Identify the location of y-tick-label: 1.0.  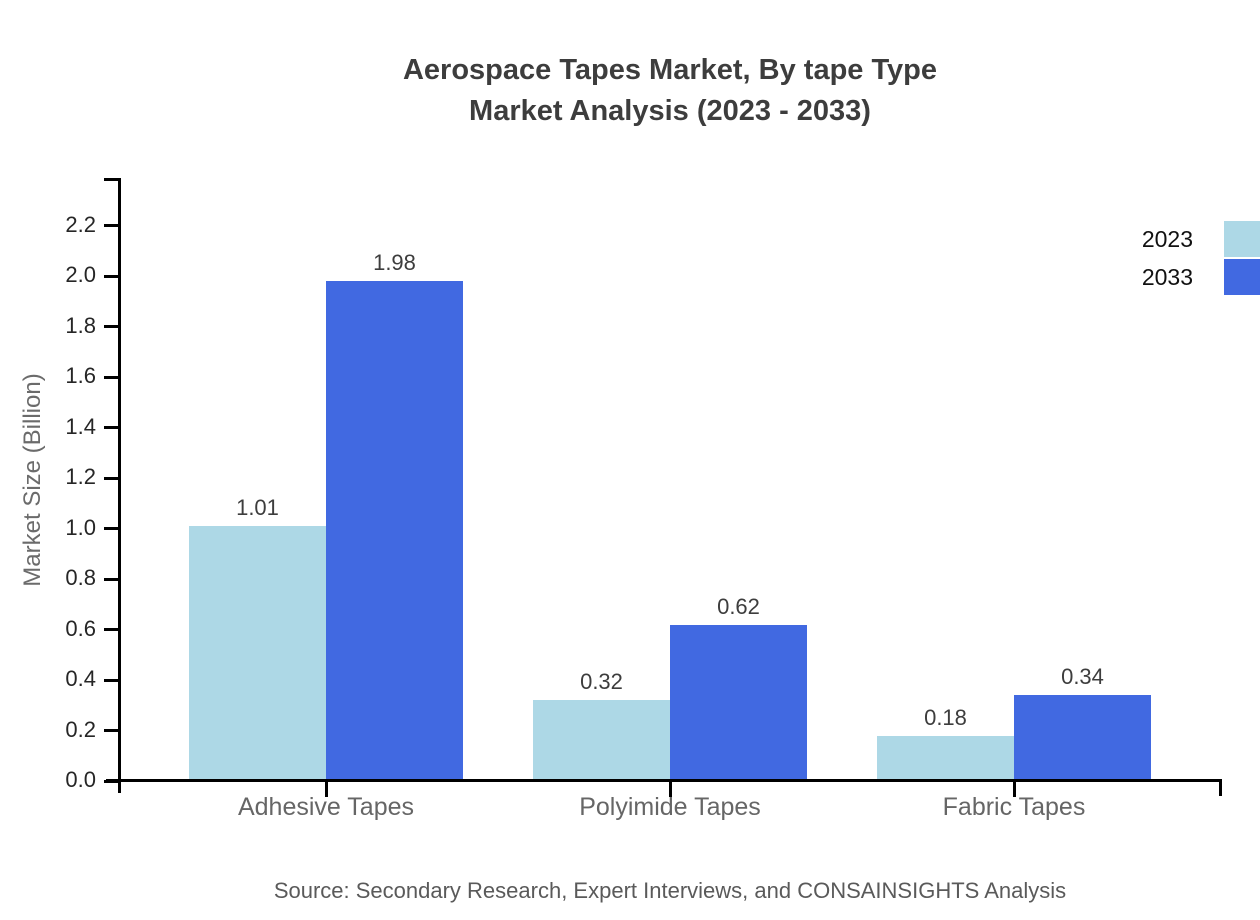
(80, 527).